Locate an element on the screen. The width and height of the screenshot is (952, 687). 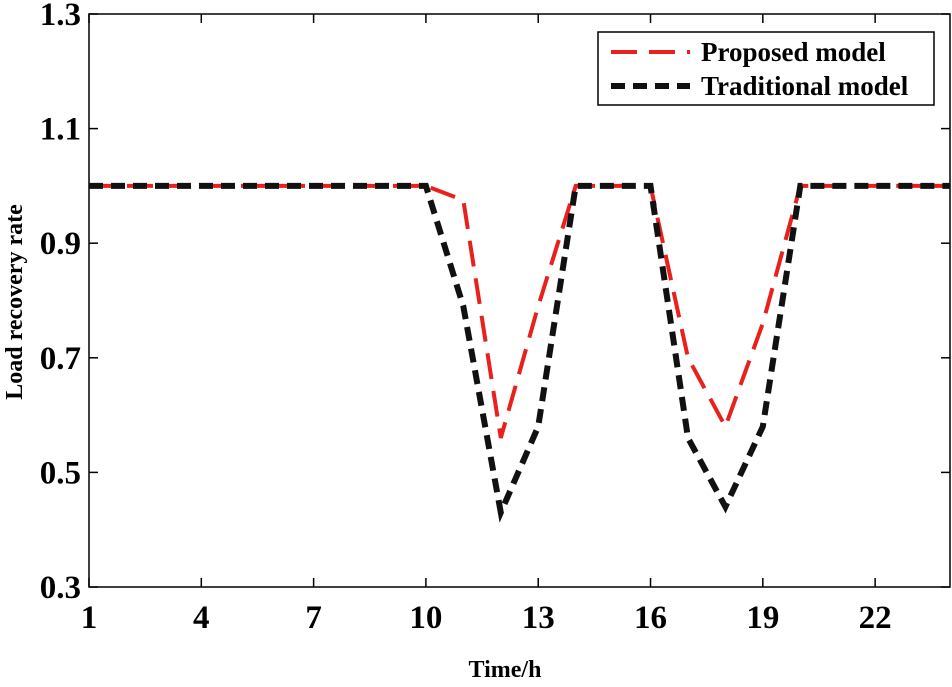
x-tick-label: 19 is located at coordinates (762, 618).